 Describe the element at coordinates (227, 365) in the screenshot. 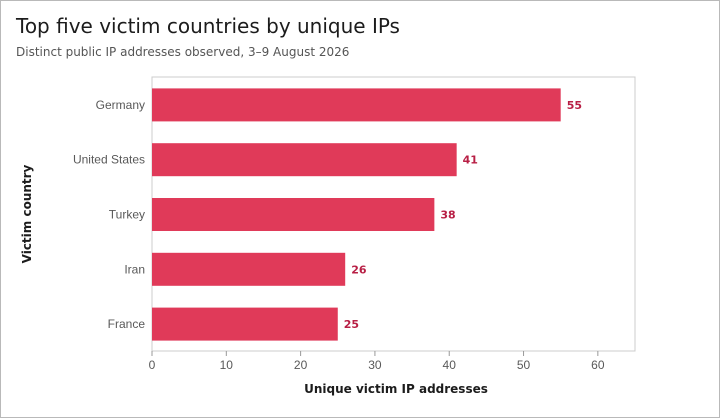

I see `x-tick-label-10: 10` at that location.